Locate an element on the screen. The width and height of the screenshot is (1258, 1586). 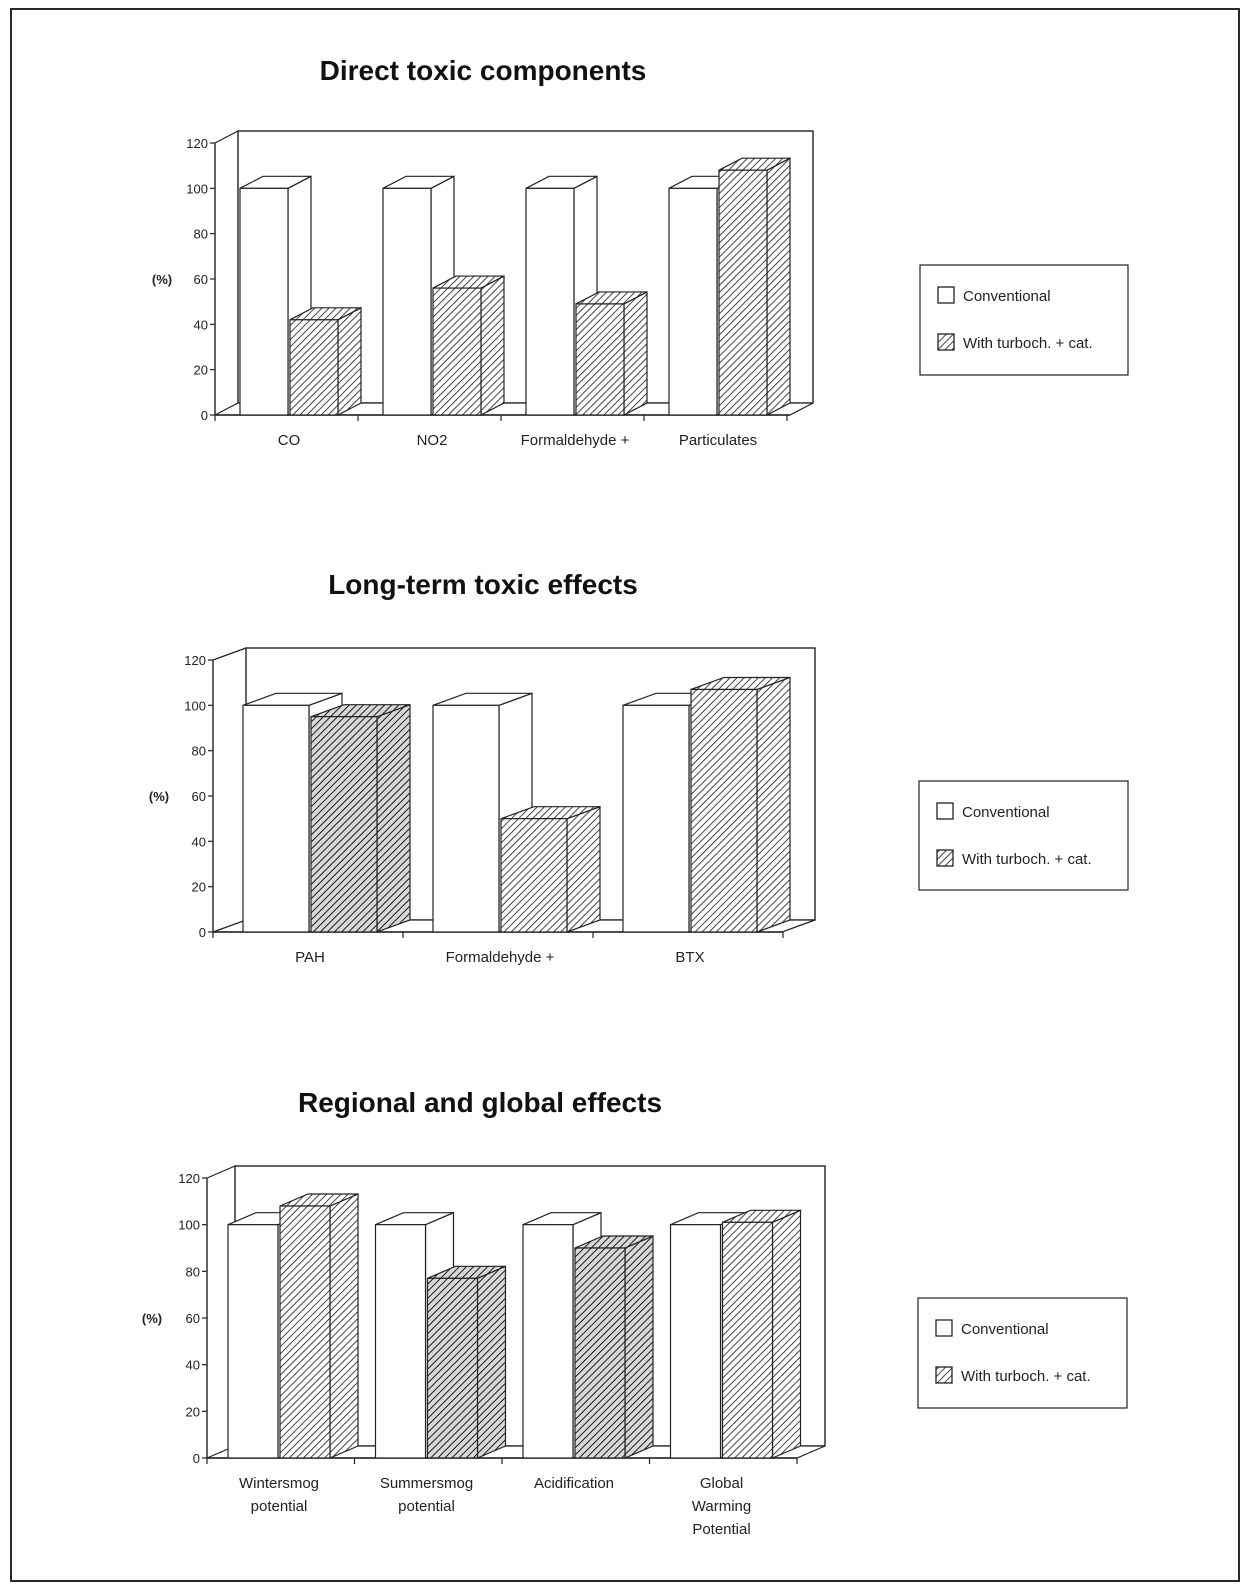
x-tick-label: Wintersmog is located at coordinates (279, 1483).